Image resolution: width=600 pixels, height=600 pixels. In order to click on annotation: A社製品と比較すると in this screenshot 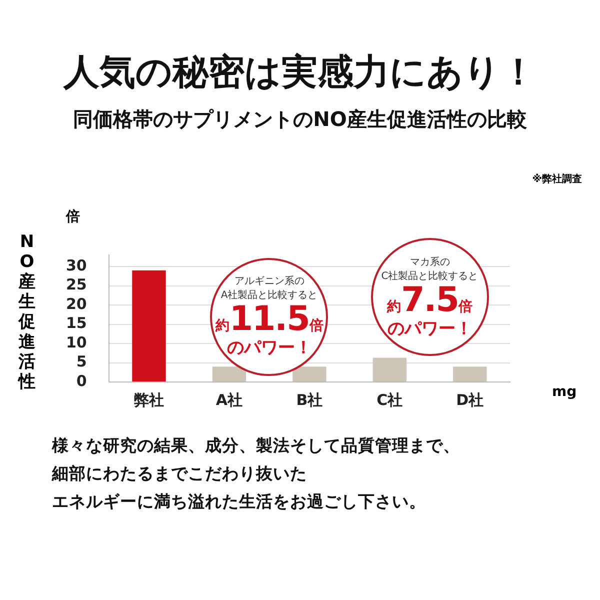, I will do `click(269, 295)`.